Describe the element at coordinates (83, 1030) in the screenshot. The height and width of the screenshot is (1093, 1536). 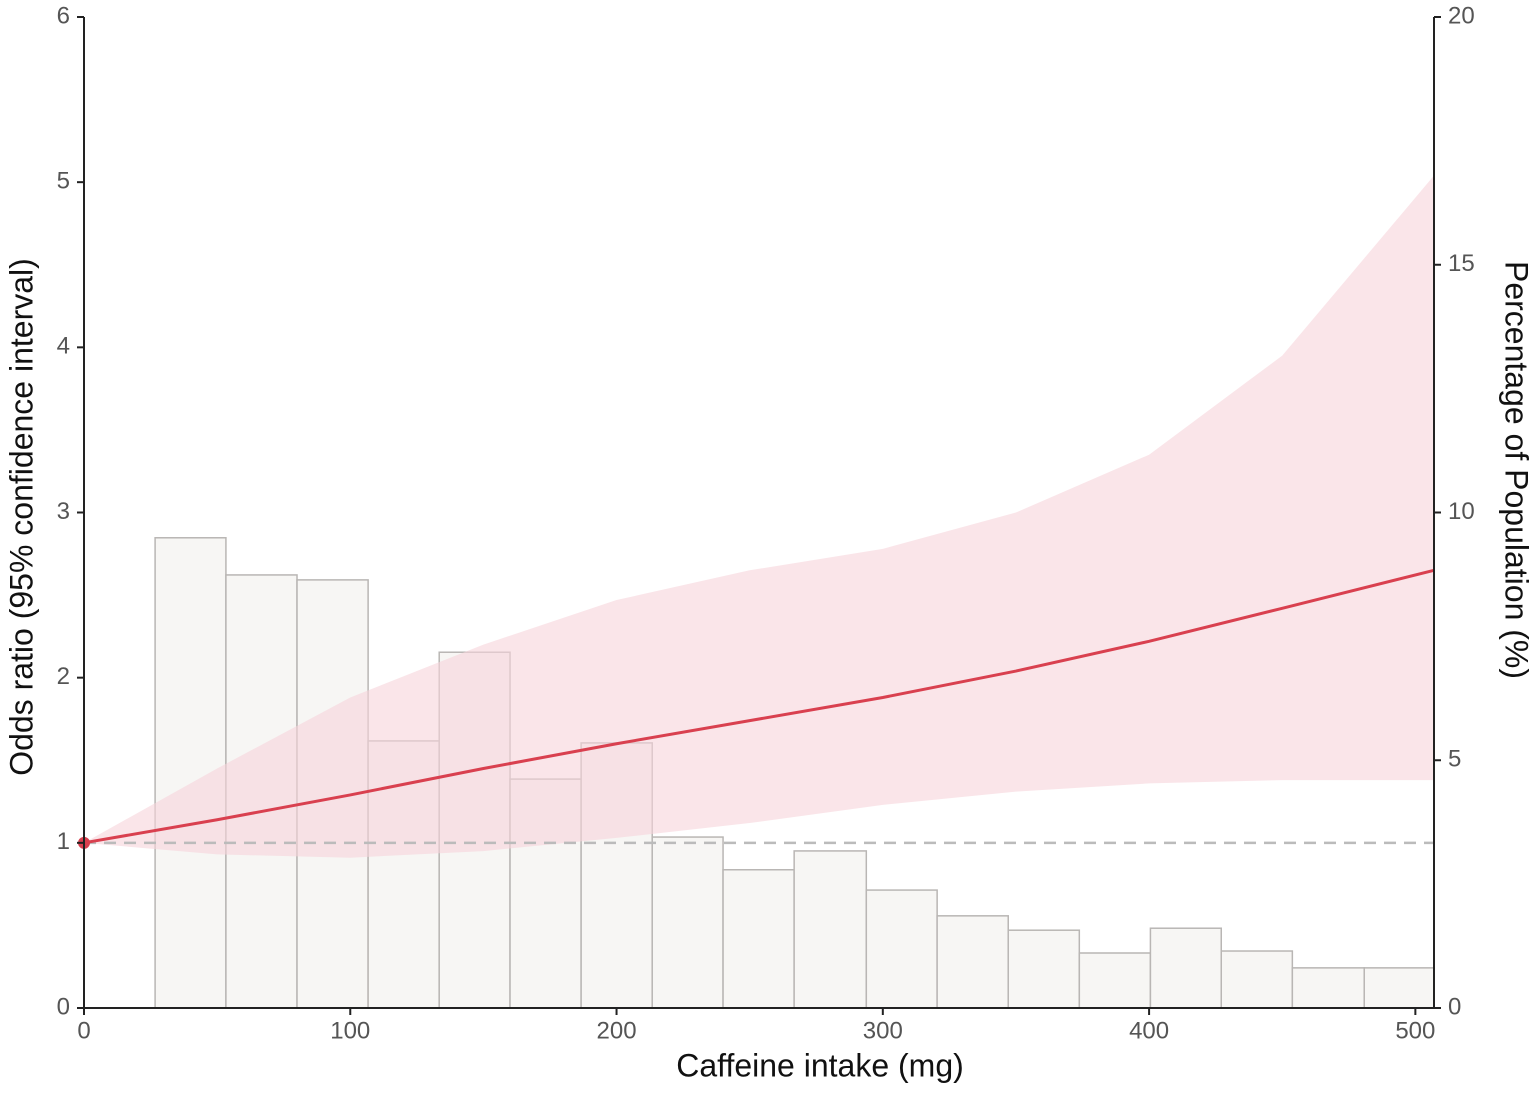
I see `x-tick-label: 0` at that location.